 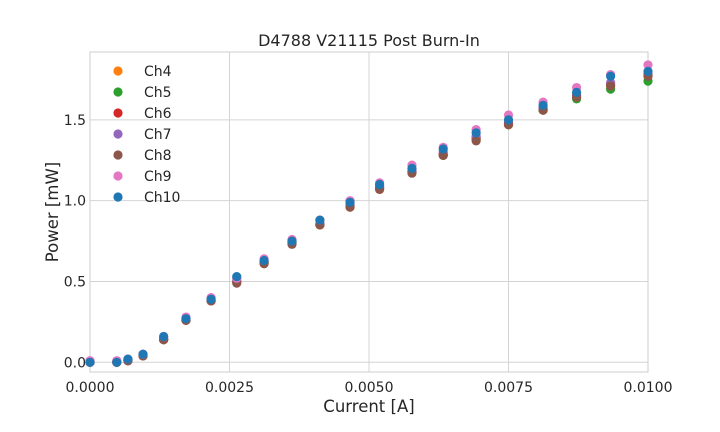 What do you see at coordinates (52, 212) in the screenshot?
I see `y-axis-label: Power [mW]` at bounding box center [52, 212].